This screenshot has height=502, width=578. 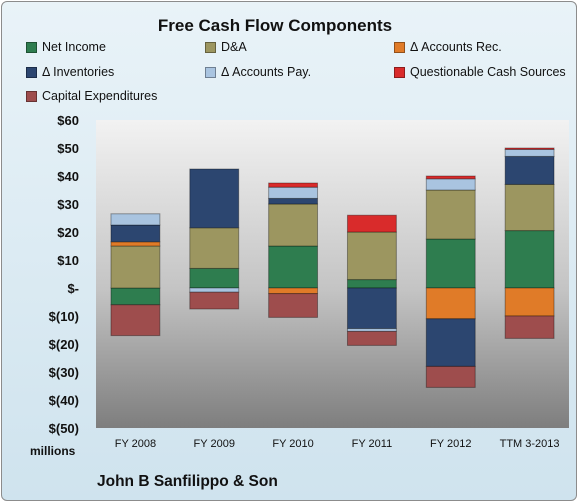 I want to click on legend-item-inventories: Δ Inventories, so click(x=70, y=72).